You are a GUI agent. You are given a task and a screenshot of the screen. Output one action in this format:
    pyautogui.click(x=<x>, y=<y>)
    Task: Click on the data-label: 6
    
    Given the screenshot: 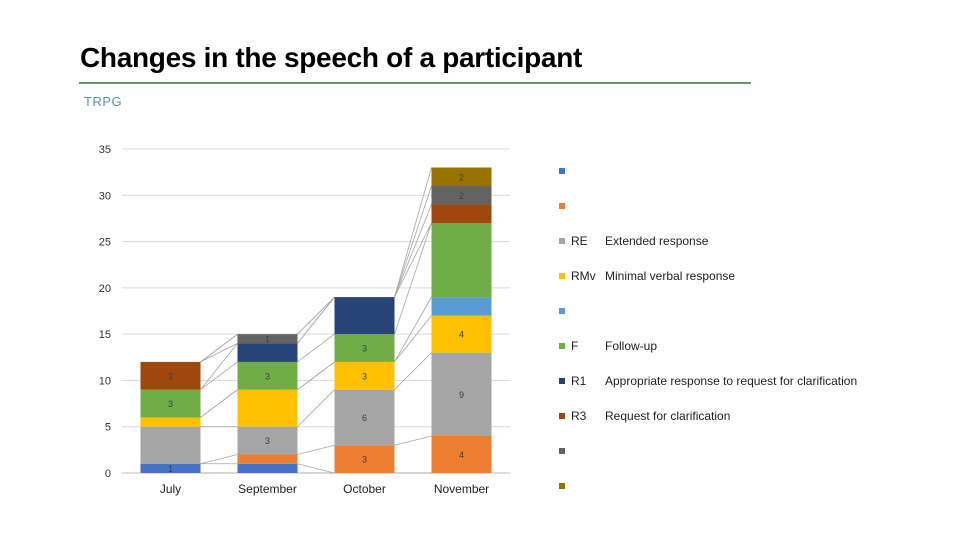 What is the action you would take?
    pyautogui.click(x=364, y=418)
    